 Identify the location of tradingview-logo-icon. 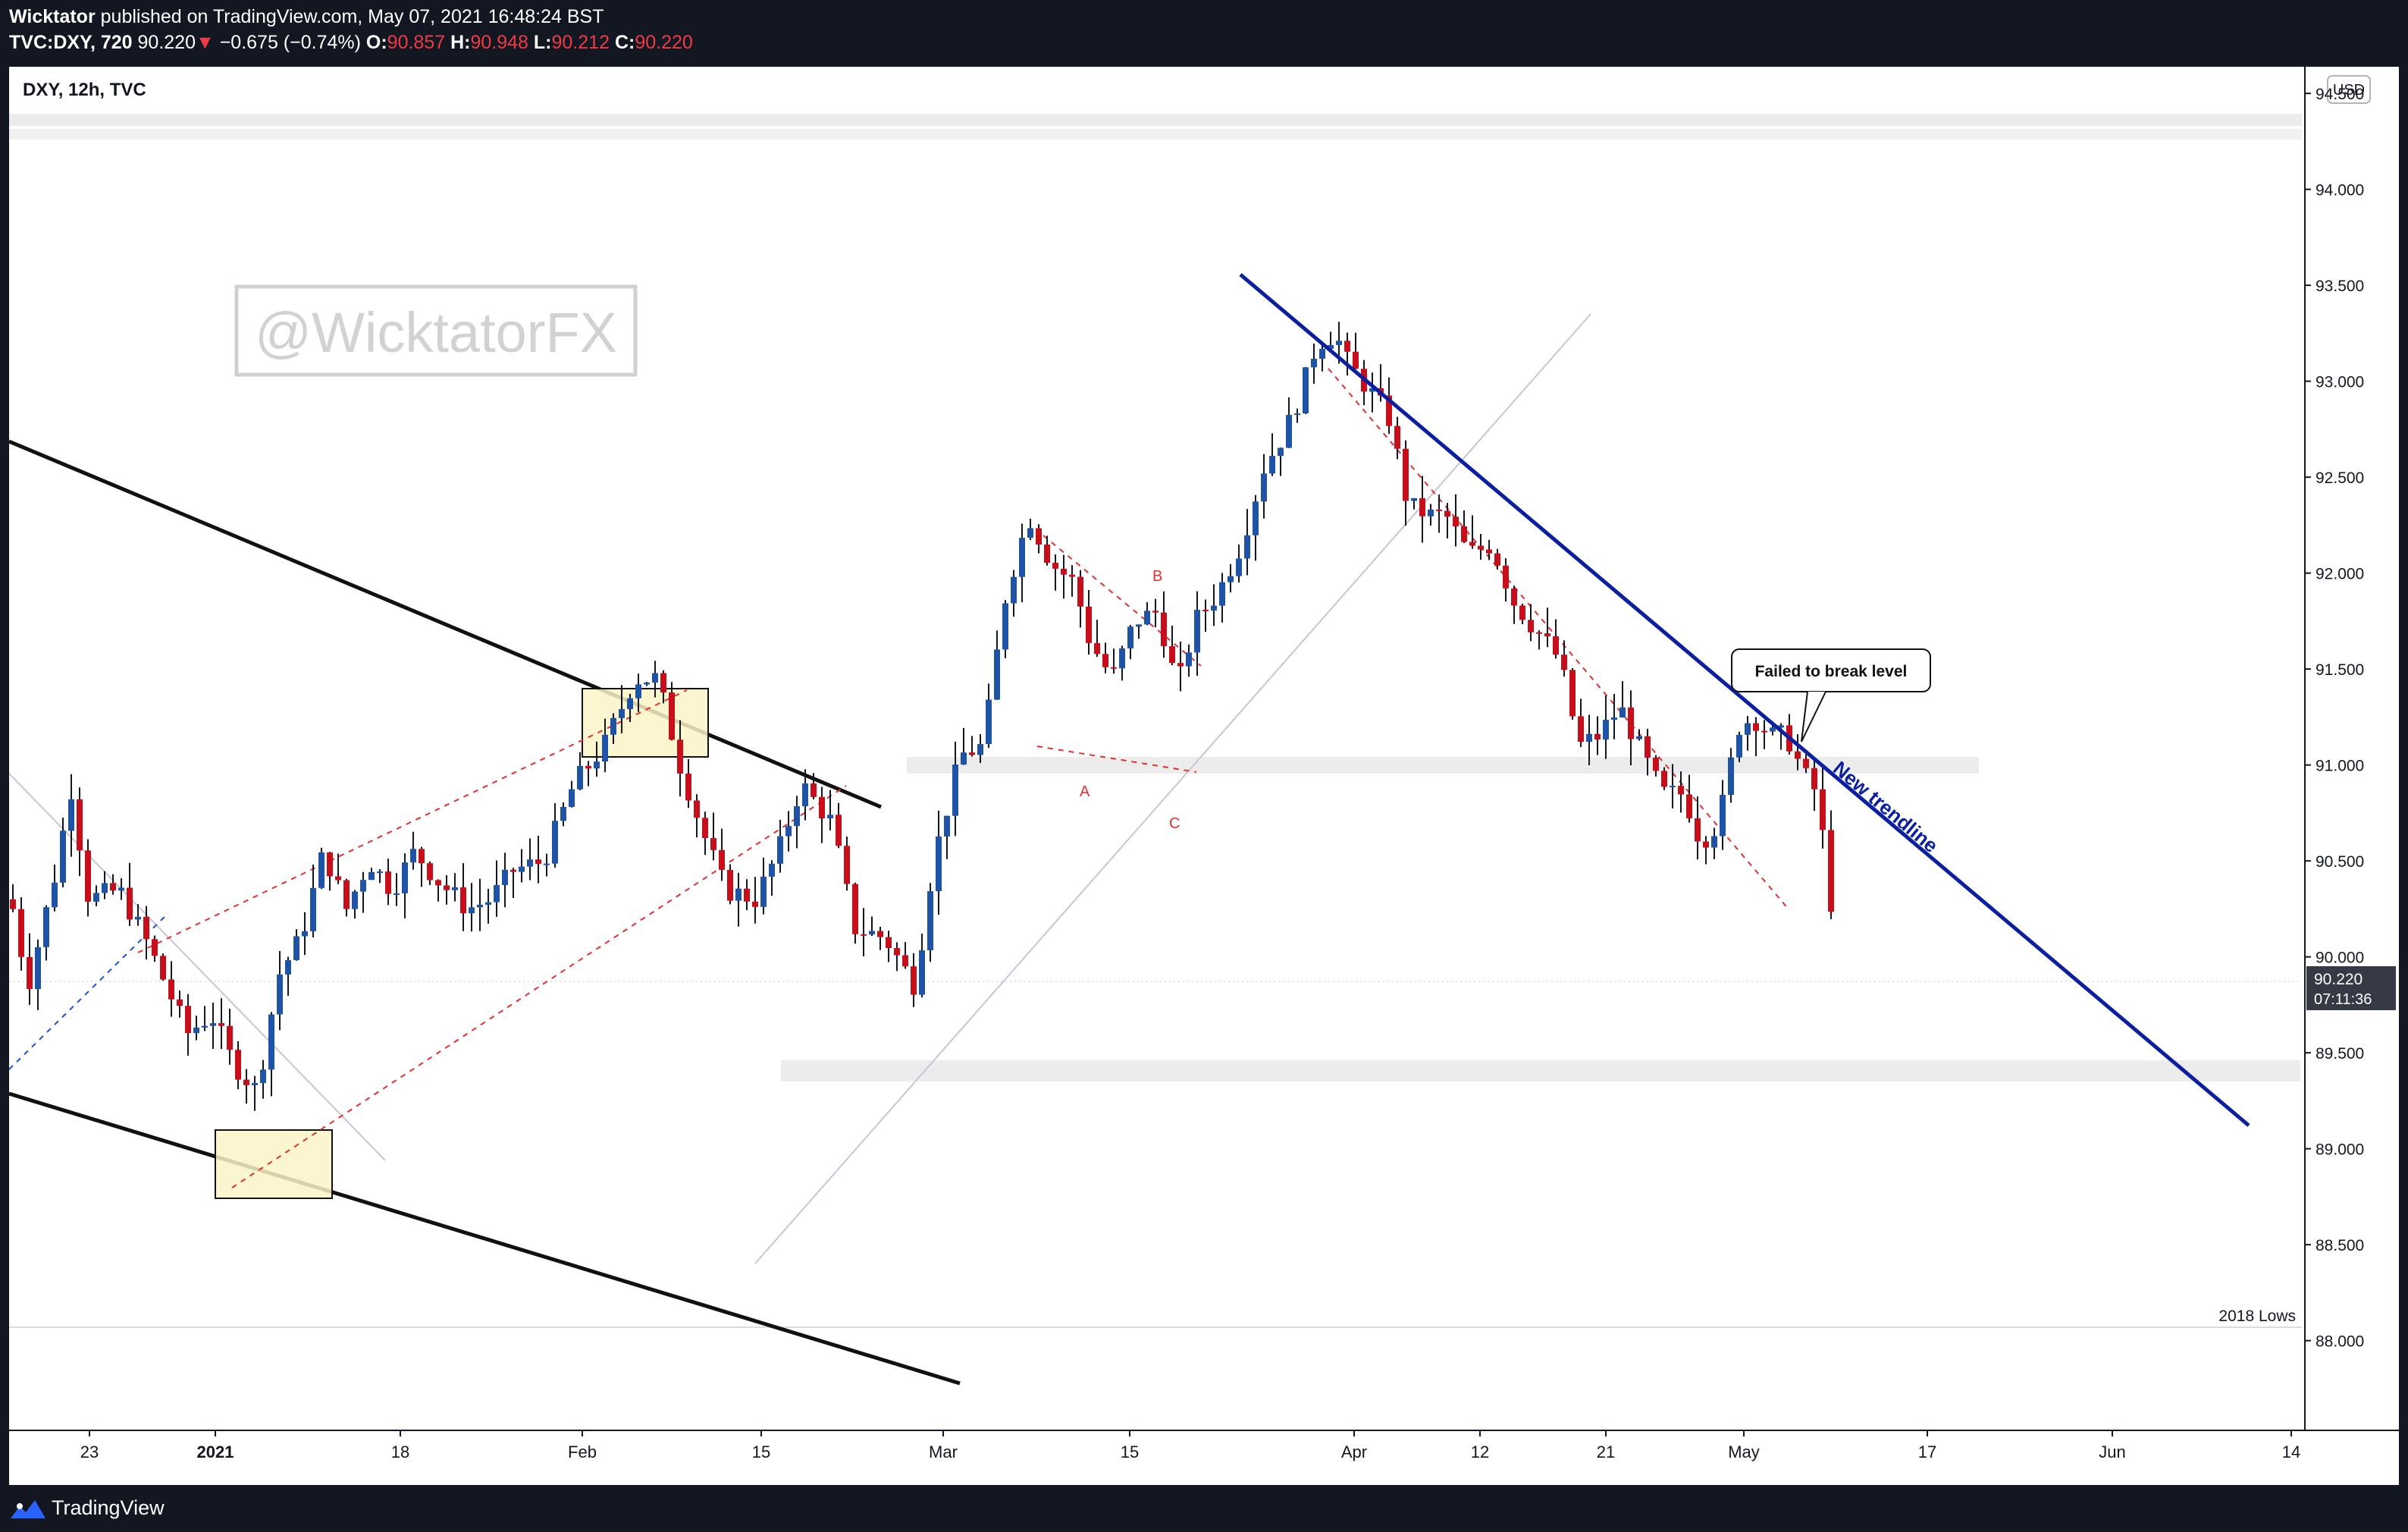
(28, 1508).